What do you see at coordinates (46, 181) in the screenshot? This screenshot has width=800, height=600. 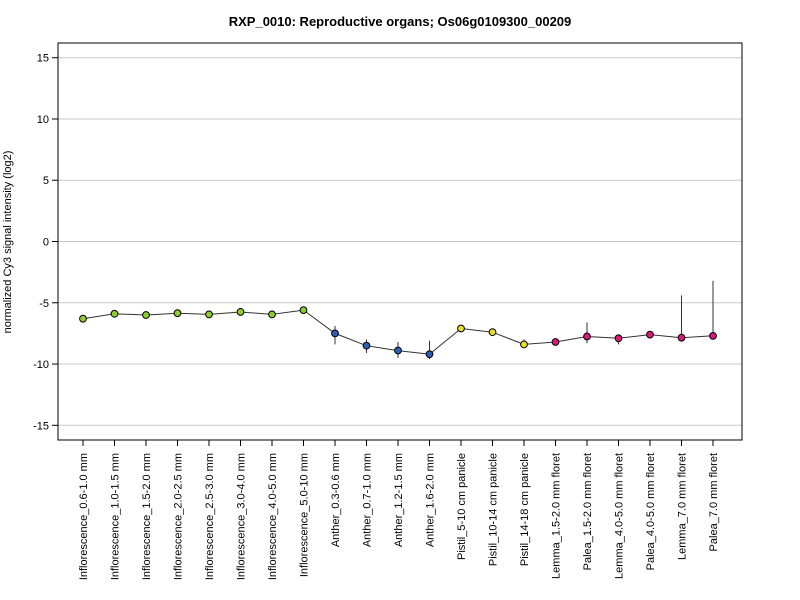 I see `y-tick-label: 5` at bounding box center [46, 181].